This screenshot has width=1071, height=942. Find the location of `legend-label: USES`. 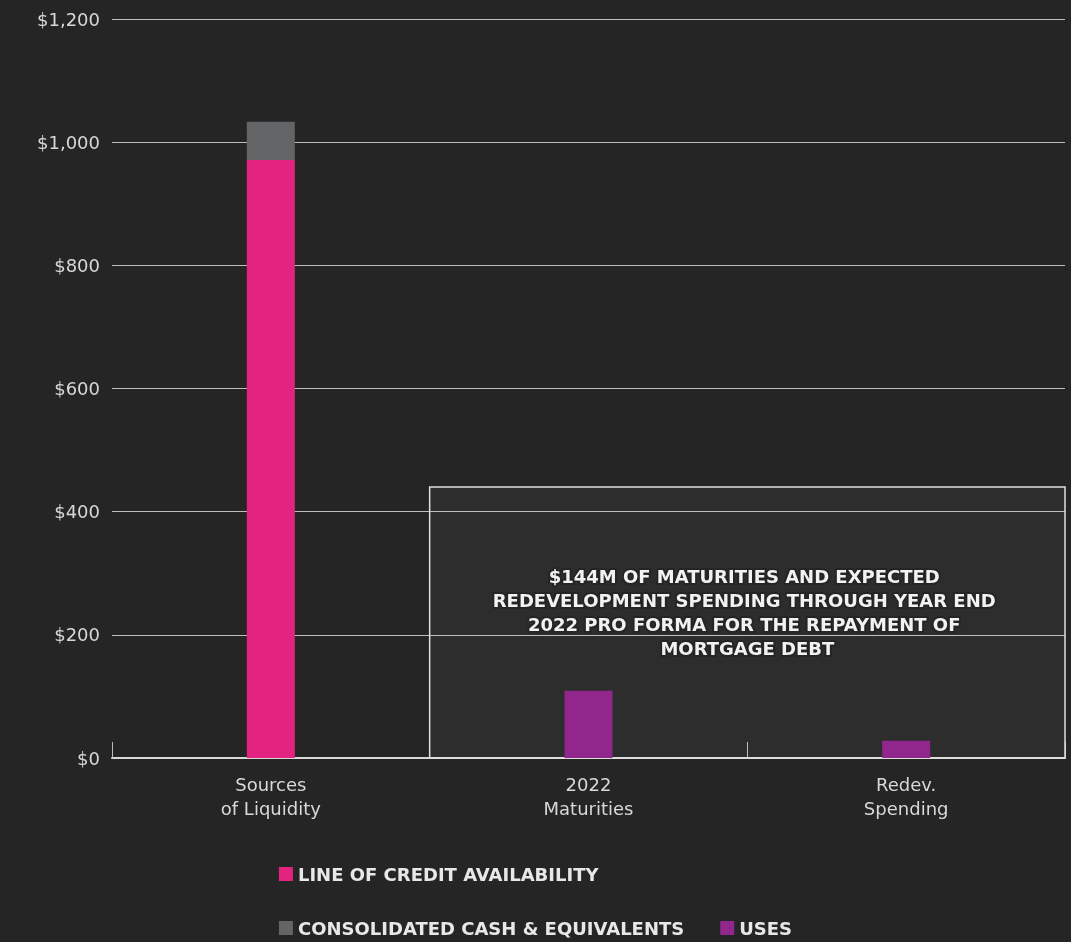

legend-label: USES is located at coordinates (766, 928).